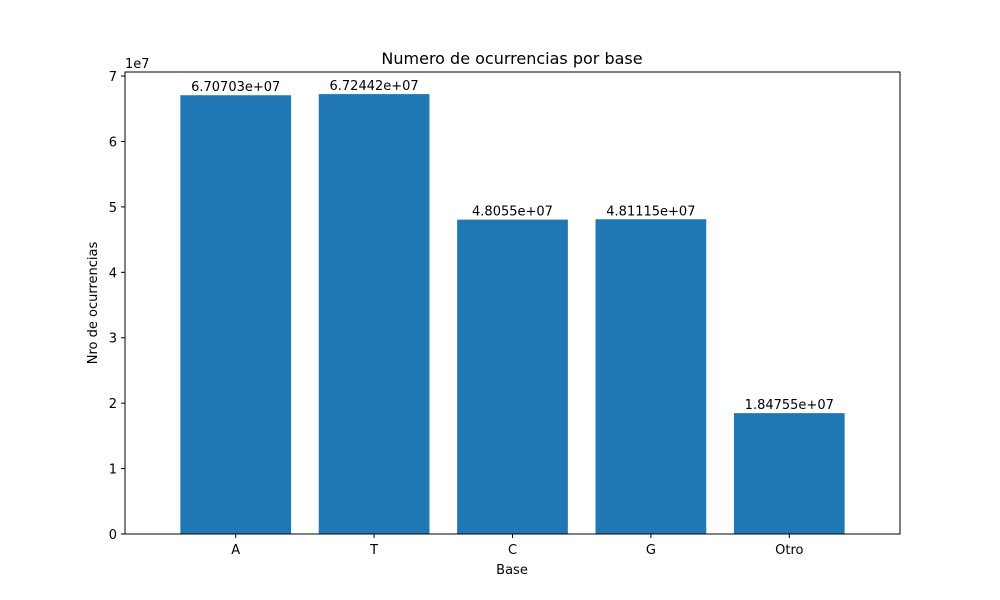  I want to click on x-axis-label: Base, so click(512, 570).